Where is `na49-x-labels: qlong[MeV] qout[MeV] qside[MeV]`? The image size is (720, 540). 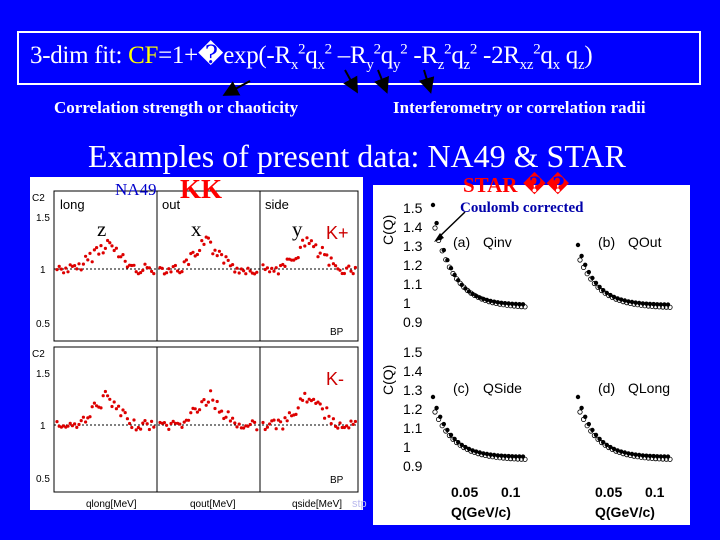
na49-x-labels: qlong[MeV] qout[MeV] qside[MeV] is located at coordinates (214, 504).